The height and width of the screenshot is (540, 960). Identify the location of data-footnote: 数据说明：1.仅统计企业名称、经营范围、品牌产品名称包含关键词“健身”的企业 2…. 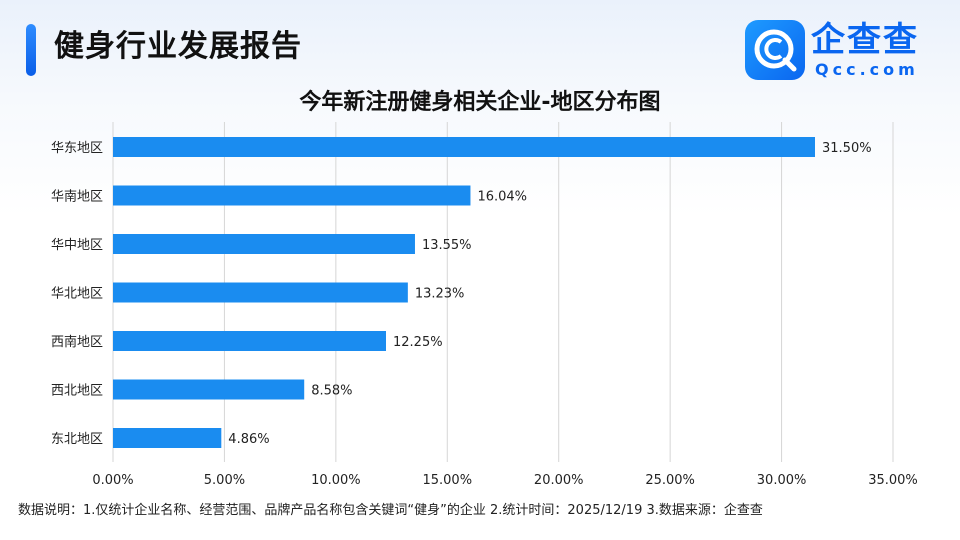
(390, 510).